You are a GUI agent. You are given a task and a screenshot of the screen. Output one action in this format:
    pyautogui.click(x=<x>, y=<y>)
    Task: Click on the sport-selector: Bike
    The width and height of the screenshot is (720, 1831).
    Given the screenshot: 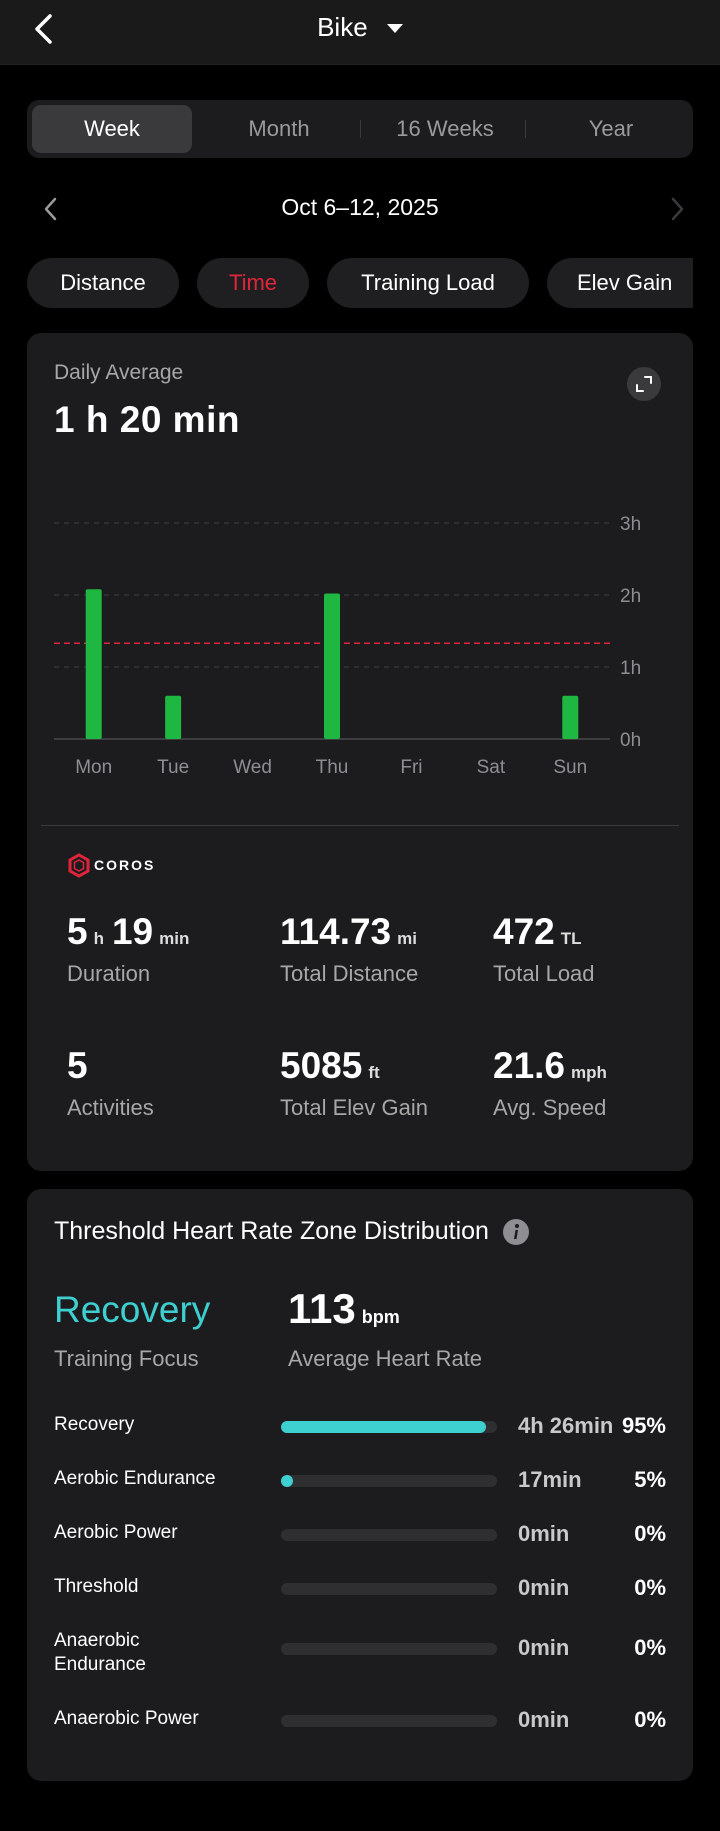 What is the action you would take?
    pyautogui.click(x=360, y=27)
    